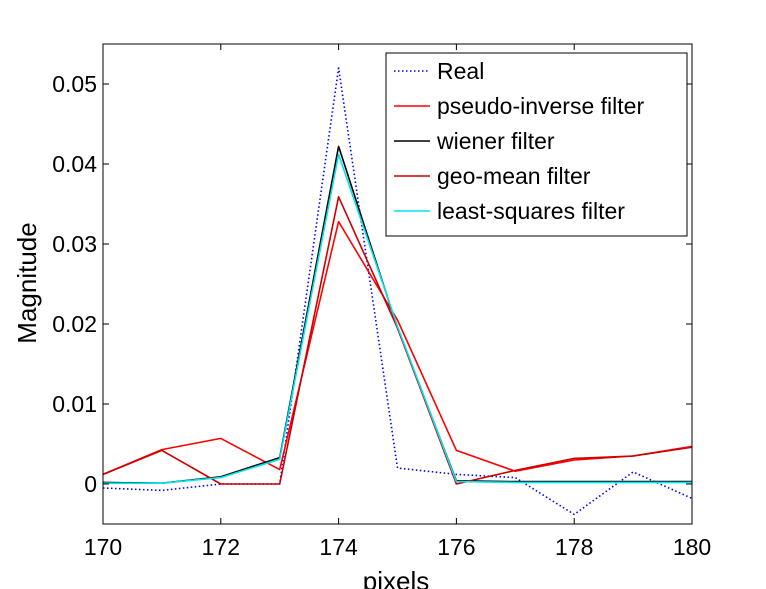 The width and height of the screenshot is (766, 589). Describe the element at coordinates (514, 176) in the screenshot. I see `legend-label: geo-mean filter` at that location.